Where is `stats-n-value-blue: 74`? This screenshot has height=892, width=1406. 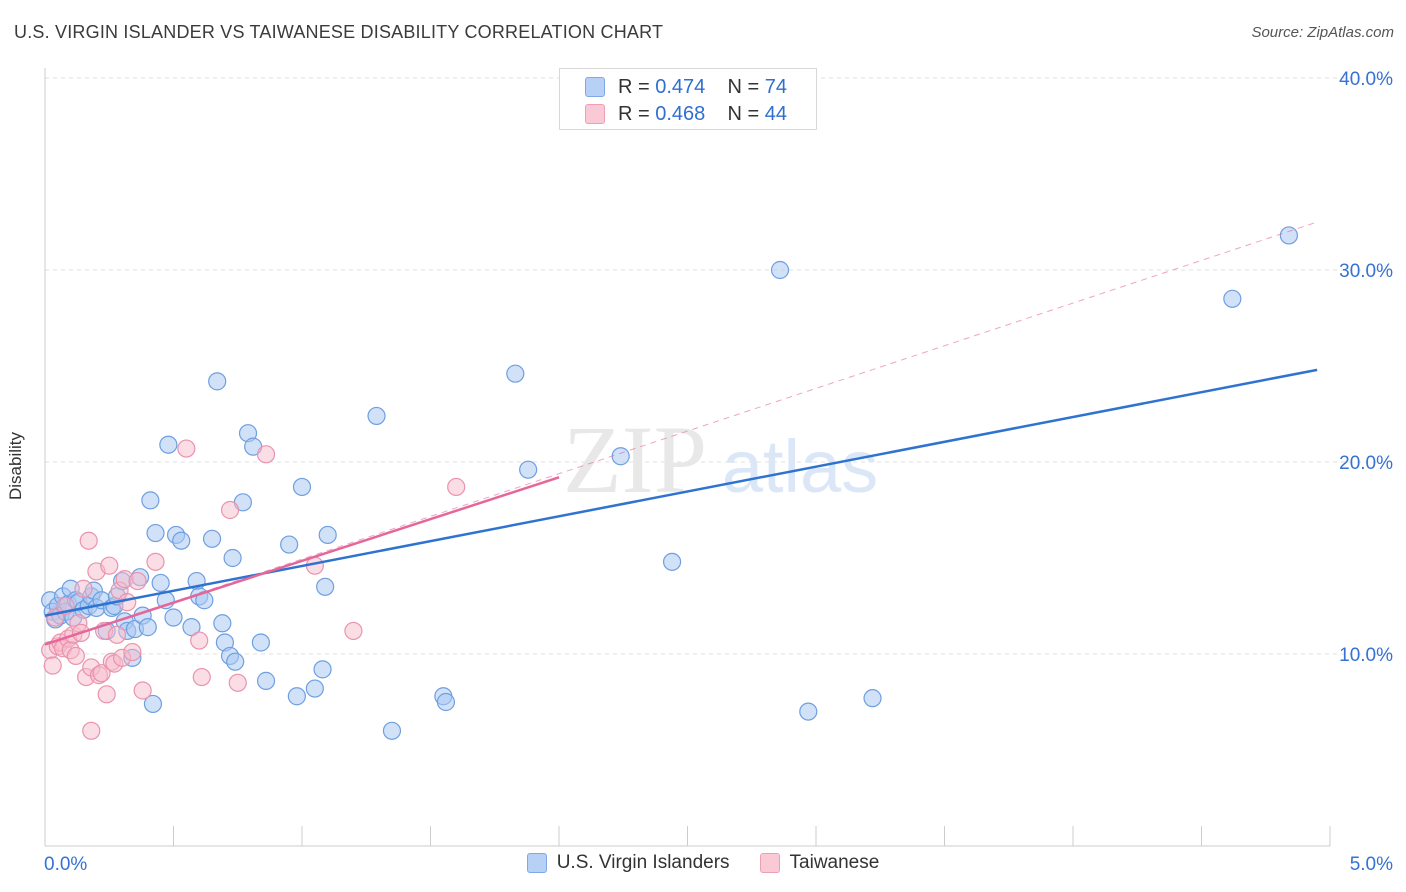 stats-n-value-blue: 74 is located at coordinates (776, 86).